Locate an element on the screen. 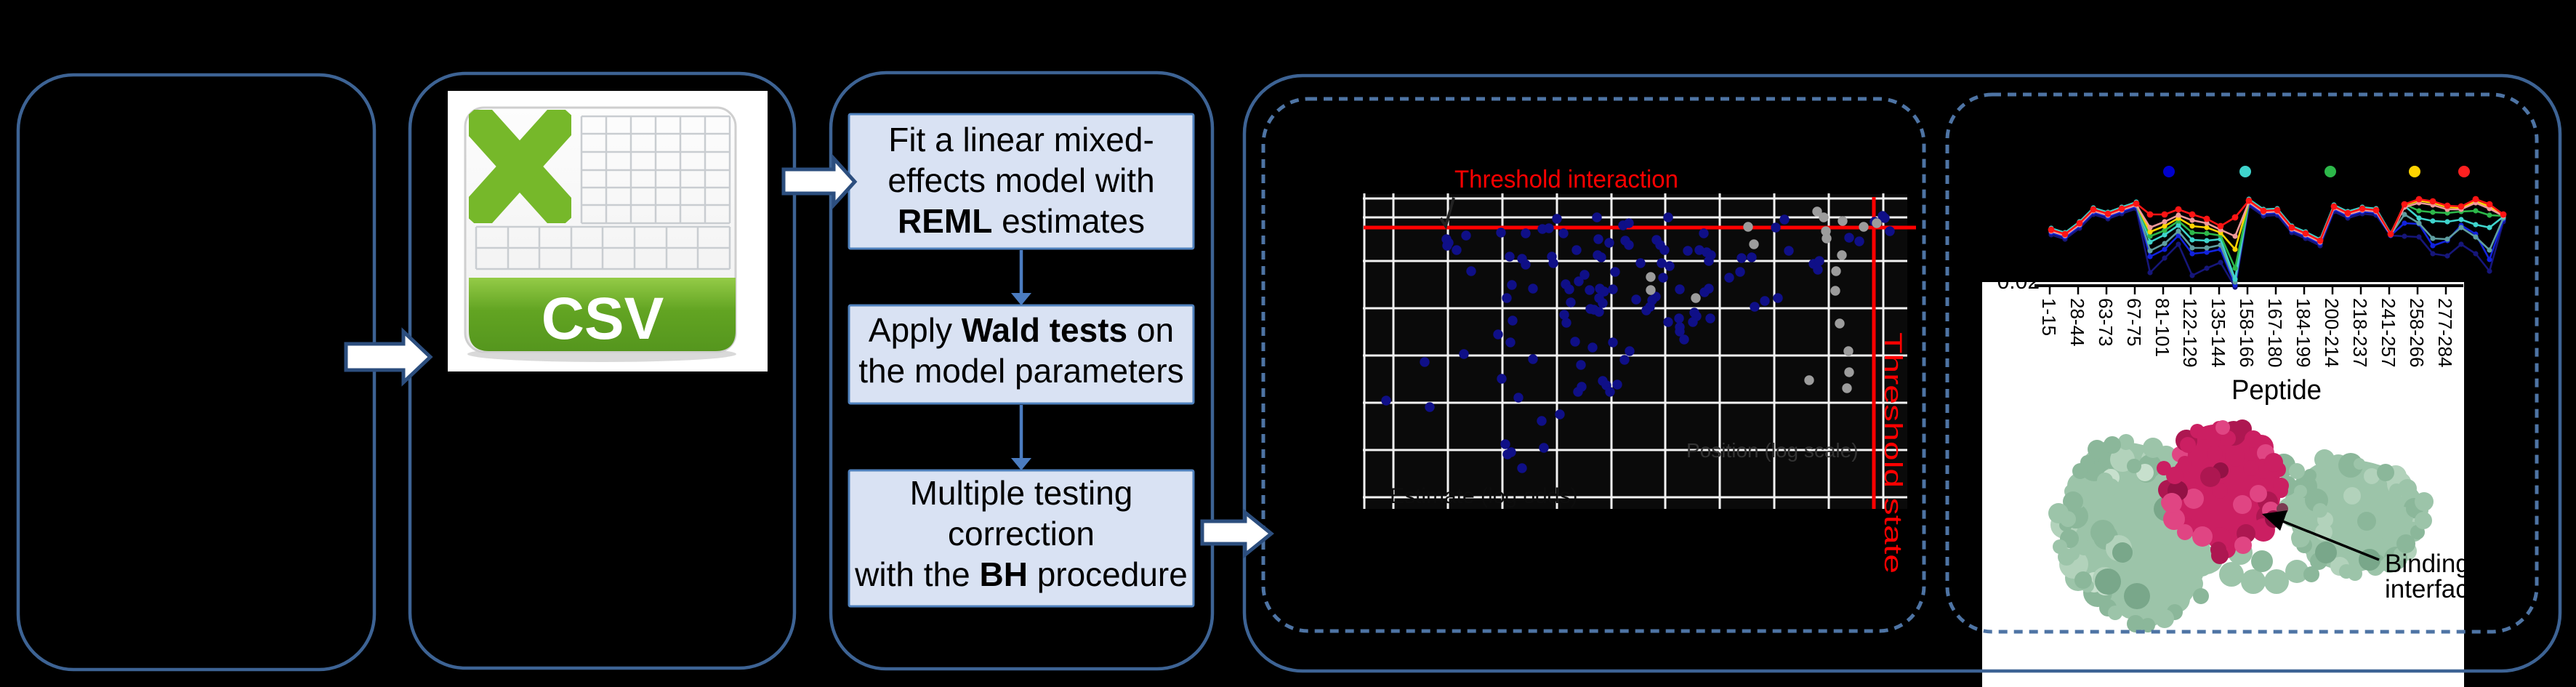  svg-text: Apply Wald tests on is located at coordinates (1021, 330).